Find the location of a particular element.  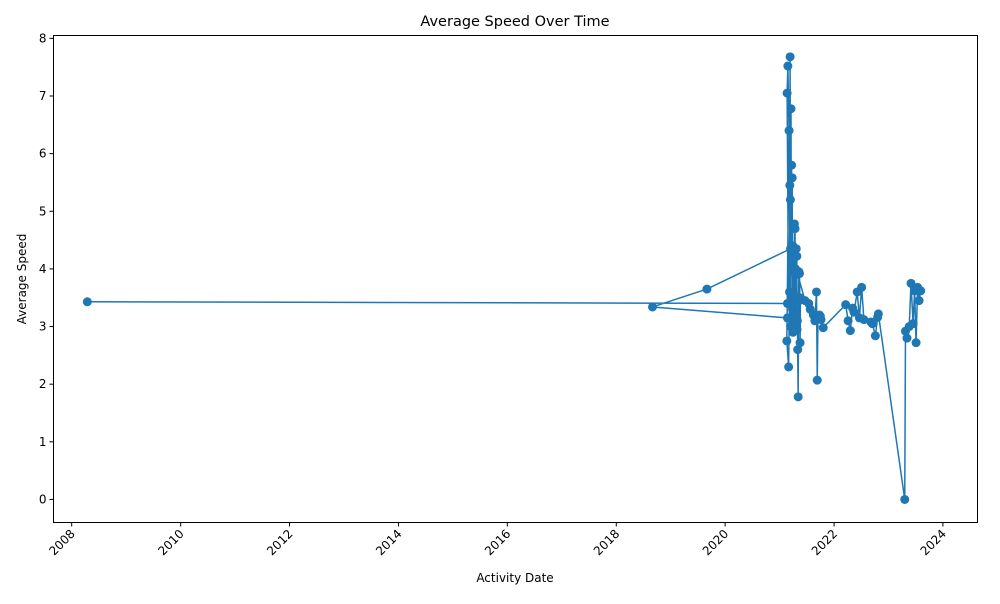

x-tick-label: 2018 is located at coordinates (606, 542).